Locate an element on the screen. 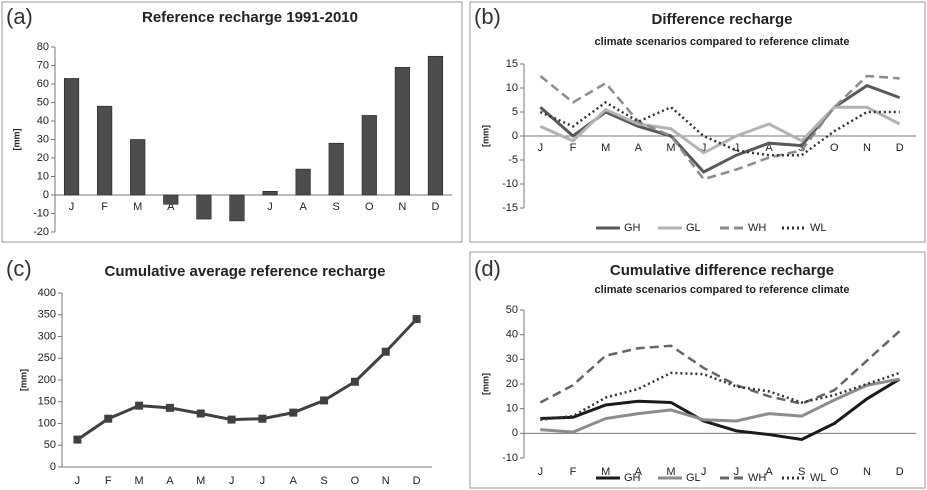  y-tick-label: -5 is located at coordinates (513, 160).